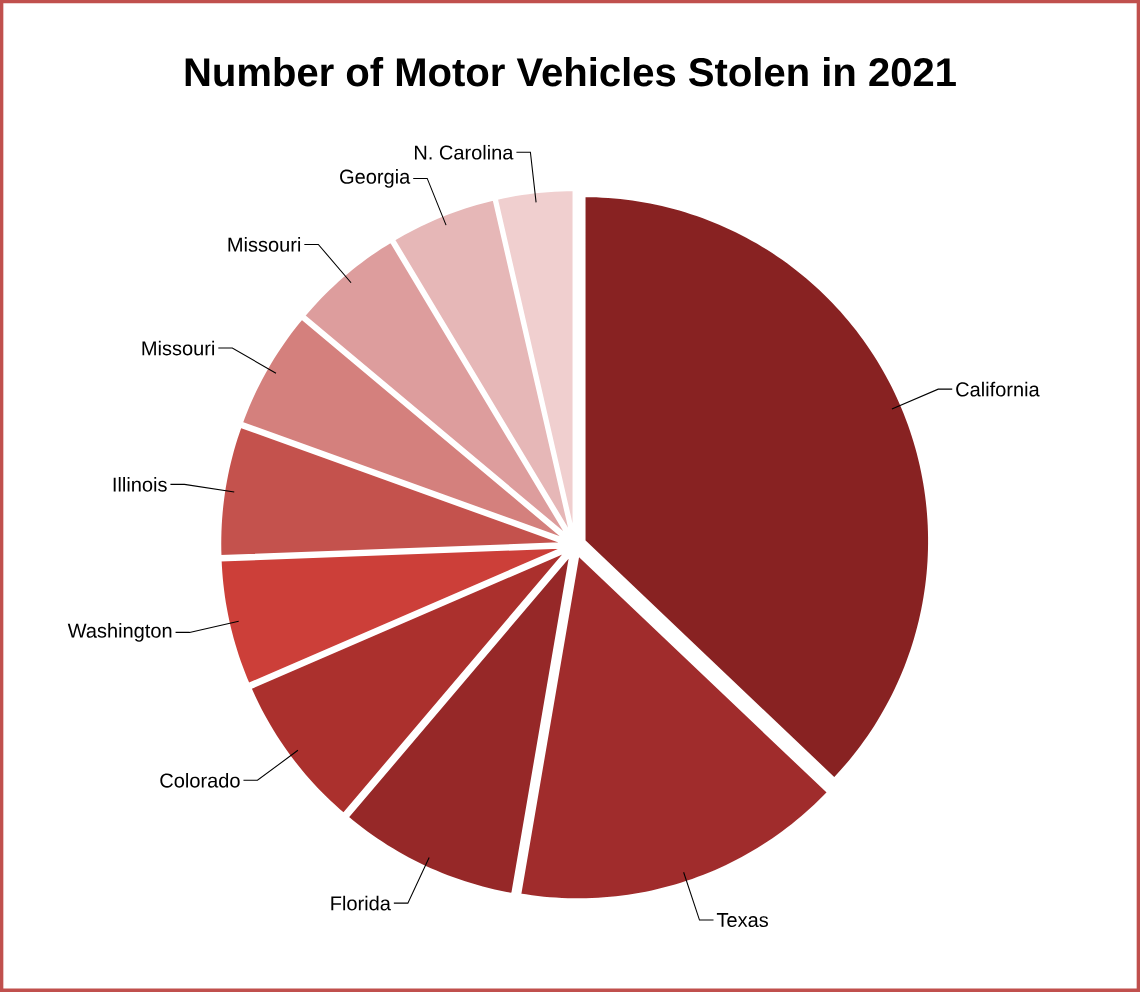 Image resolution: width=1140 pixels, height=992 pixels. I want to click on chart-title: Number of Motor Vehicles Stolen in 2021, so click(570, 72).